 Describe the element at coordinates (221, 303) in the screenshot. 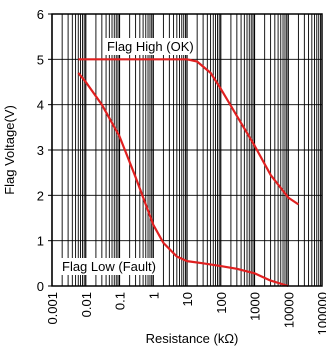

I see `x-tick-label: 100` at that location.